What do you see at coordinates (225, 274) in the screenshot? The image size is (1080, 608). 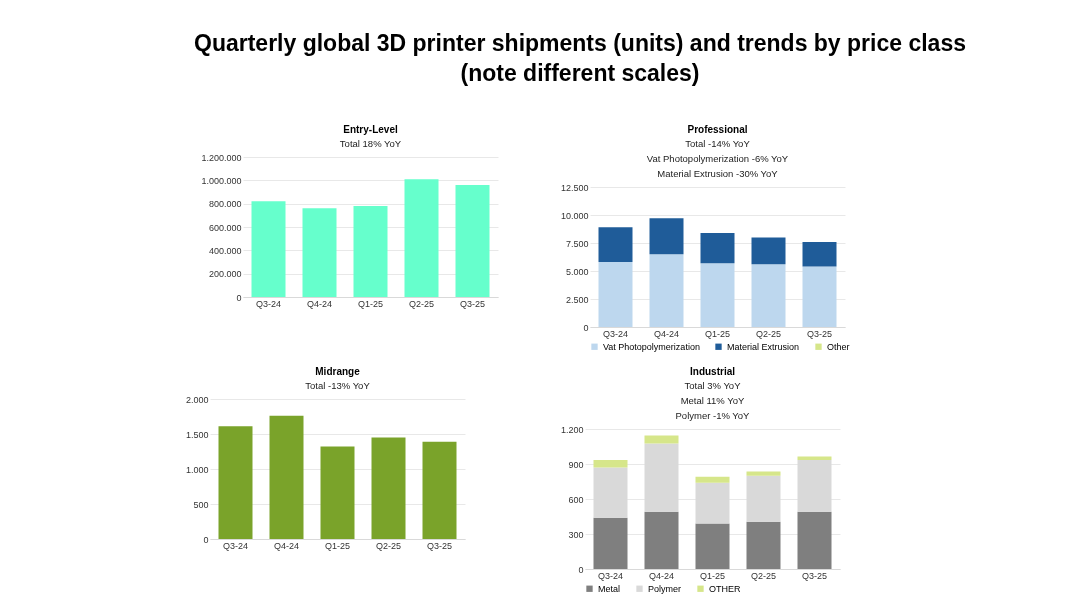 I see `y-tick-label: 200.000` at bounding box center [225, 274].